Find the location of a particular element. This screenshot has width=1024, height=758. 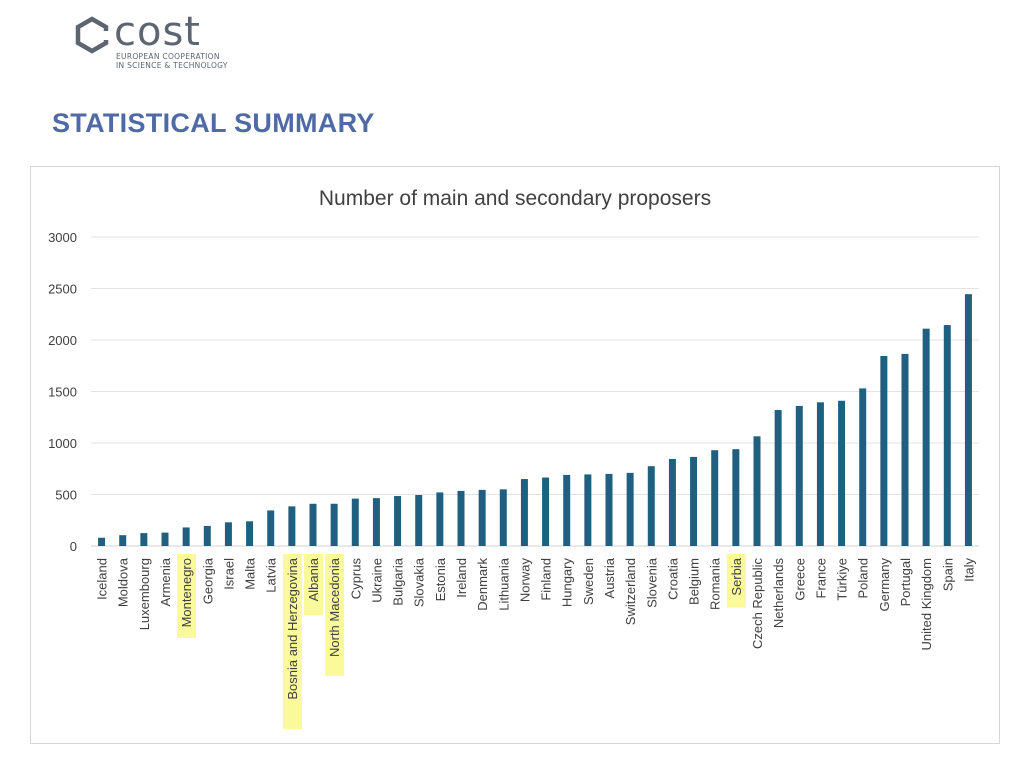

bar-italy is located at coordinates (968, 420).